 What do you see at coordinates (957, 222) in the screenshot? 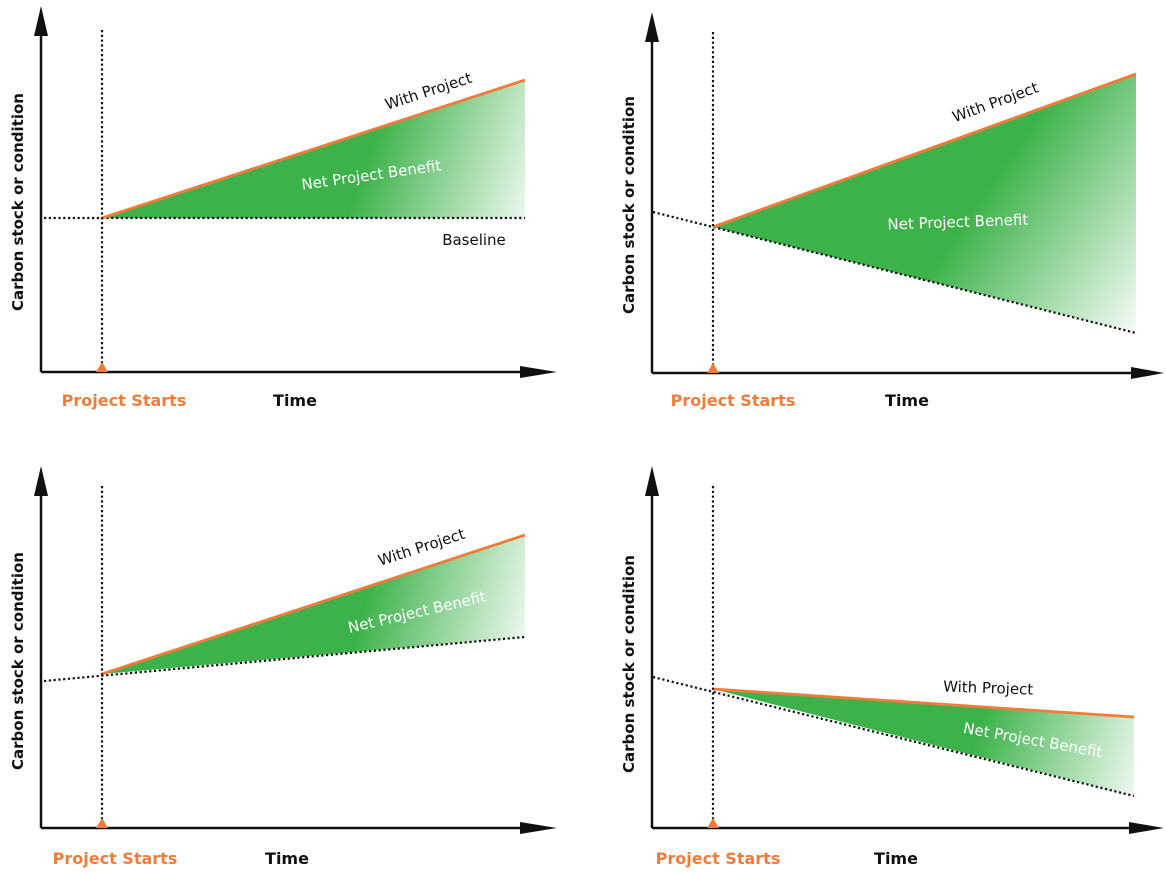
I see `net-benefit-label: Net Project Benefit` at bounding box center [957, 222].